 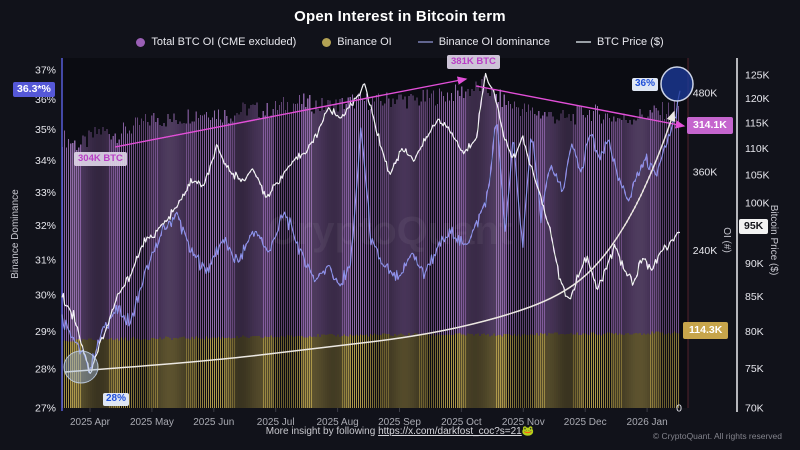 What do you see at coordinates (45, 332) in the screenshot?
I see `dominance-tick: 29%` at bounding box center [45, 332].